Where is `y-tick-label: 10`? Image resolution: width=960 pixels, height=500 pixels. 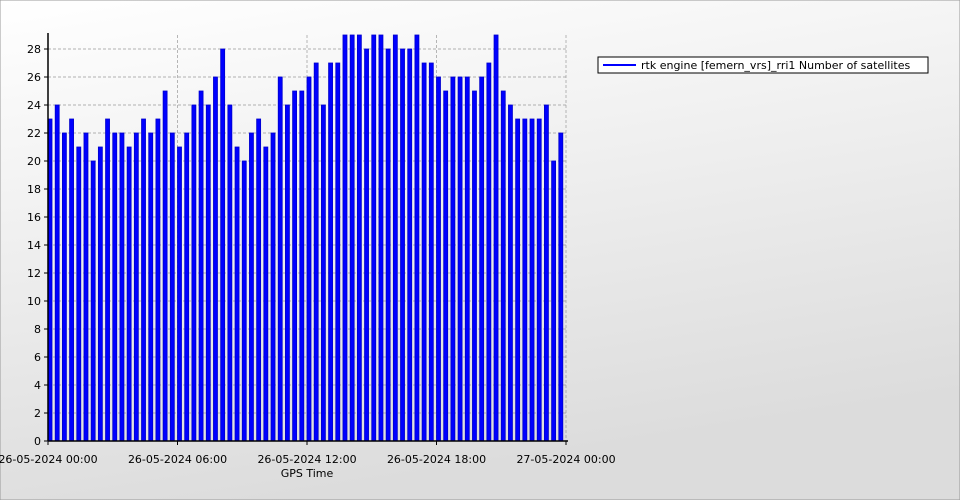 y-tick-label: 10 is located at coordinates (34, 301).